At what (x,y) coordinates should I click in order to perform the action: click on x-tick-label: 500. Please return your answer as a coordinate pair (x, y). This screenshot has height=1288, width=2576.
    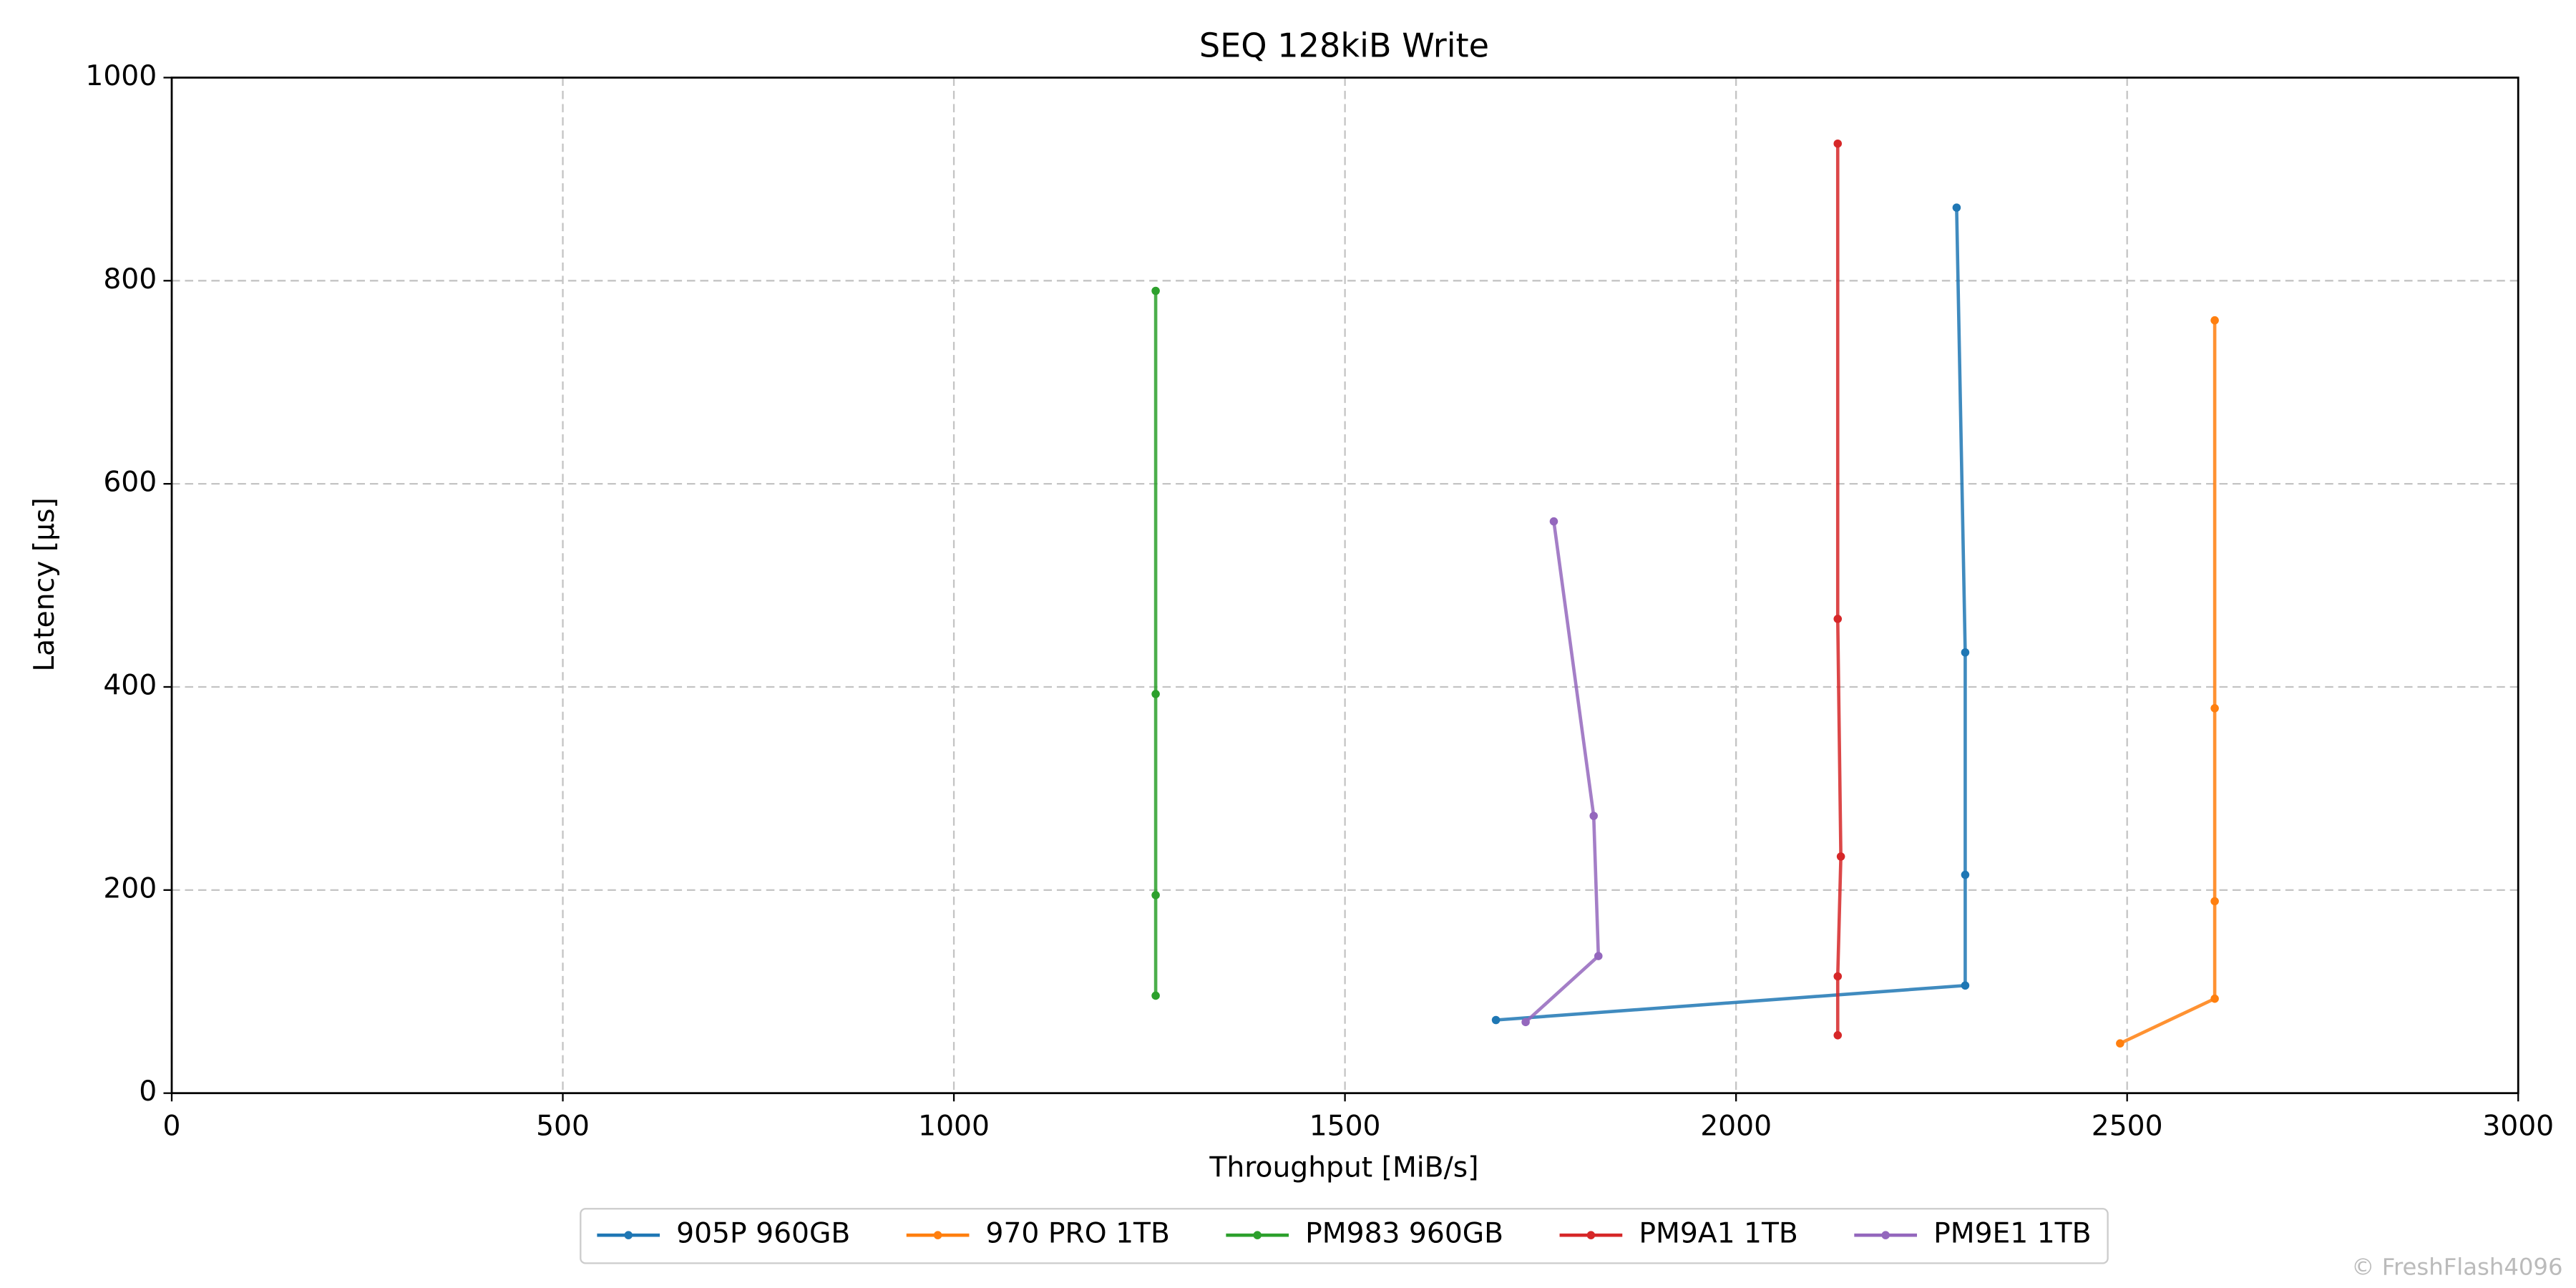
    Looking at the image, I should click on (563, 1127).